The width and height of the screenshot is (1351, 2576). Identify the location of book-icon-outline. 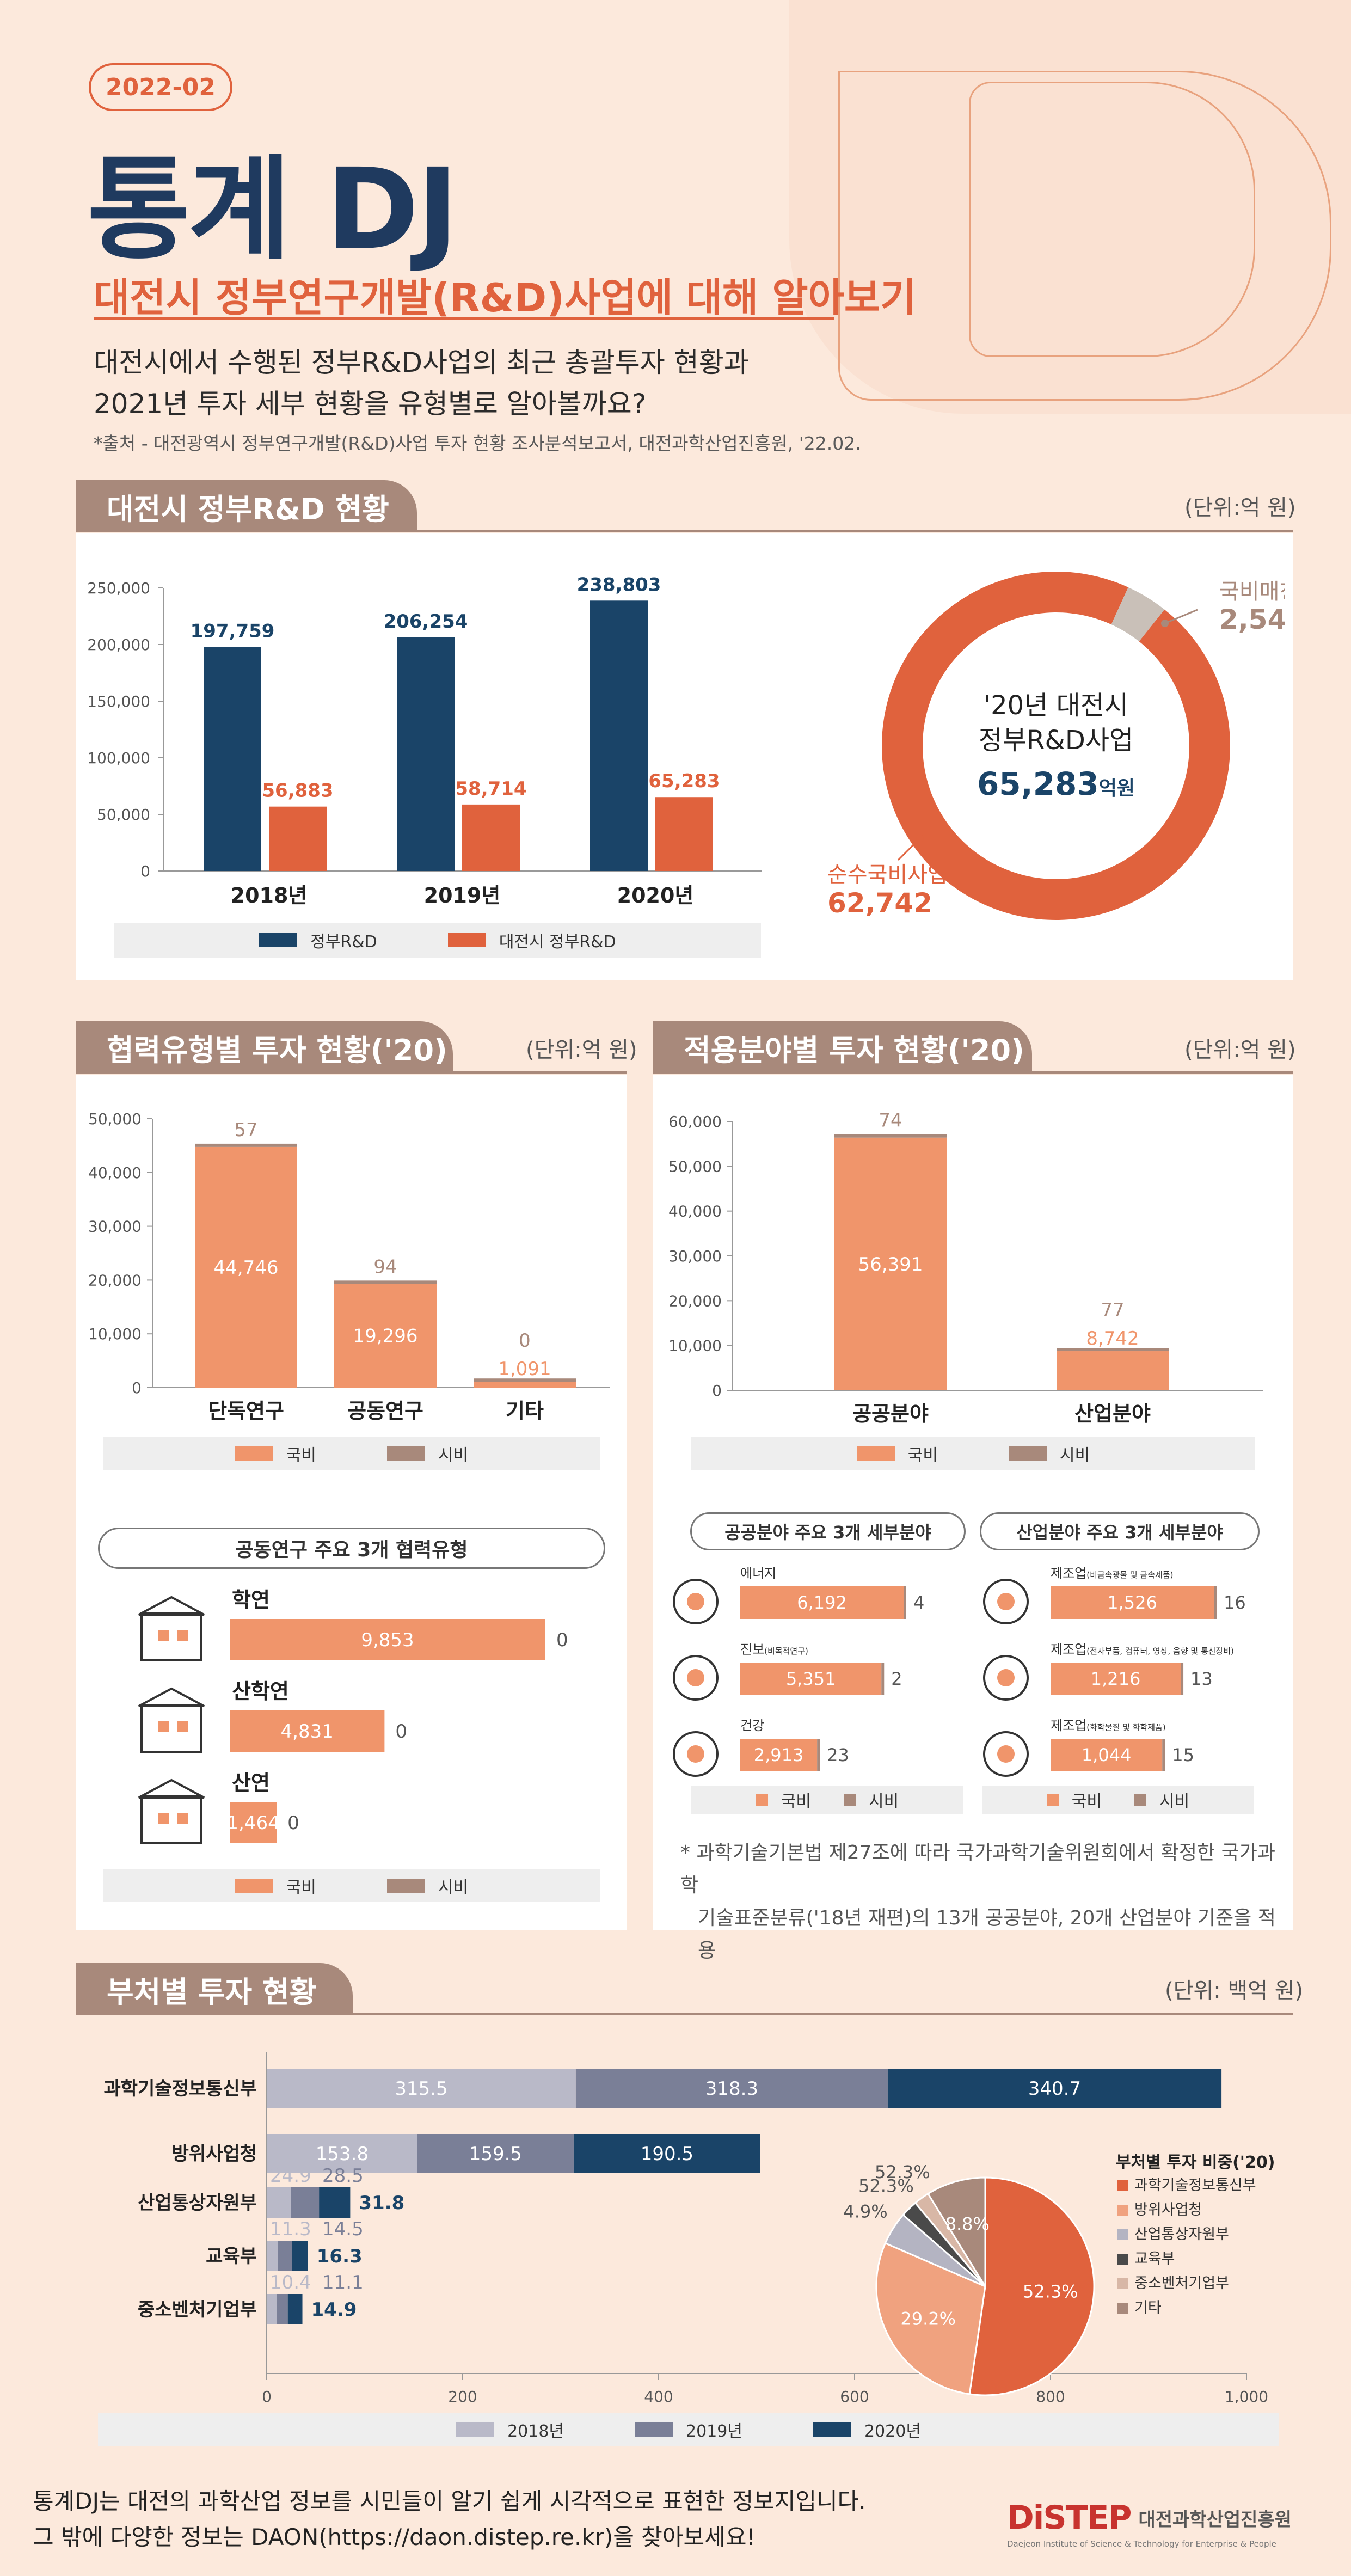
(696, 1678).